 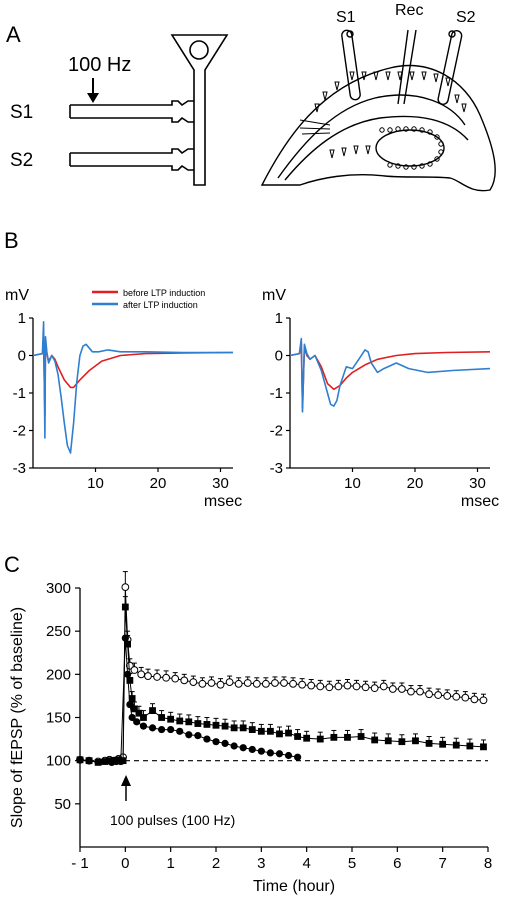 I want to click on hippocampal-slice-diagram, so click(x=378, y=110).